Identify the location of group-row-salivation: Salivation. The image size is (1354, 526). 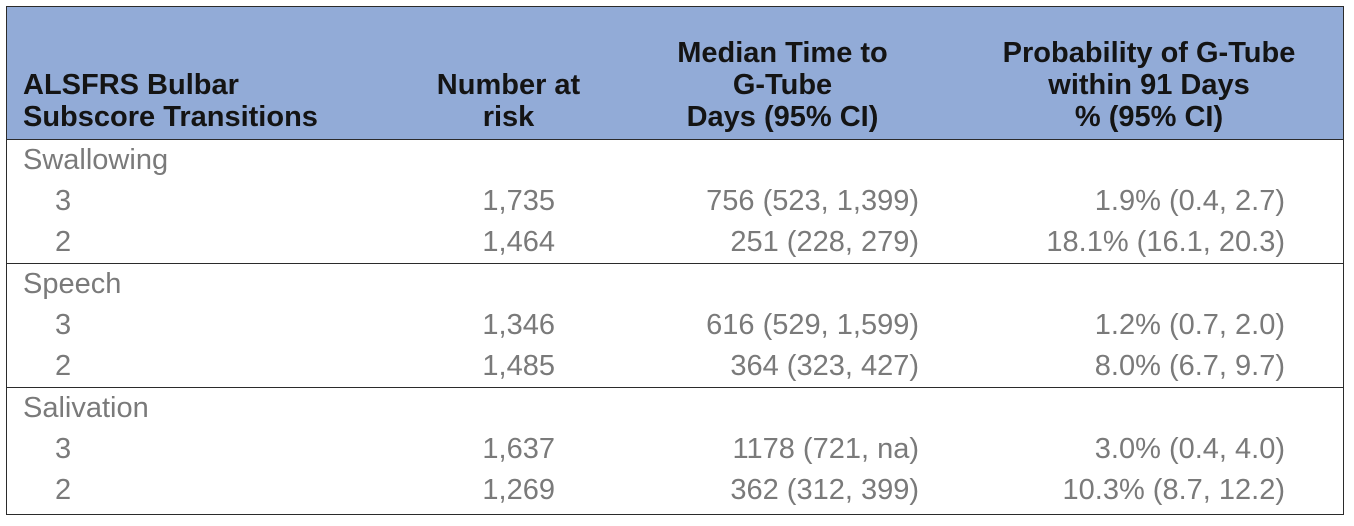
(675, 408).